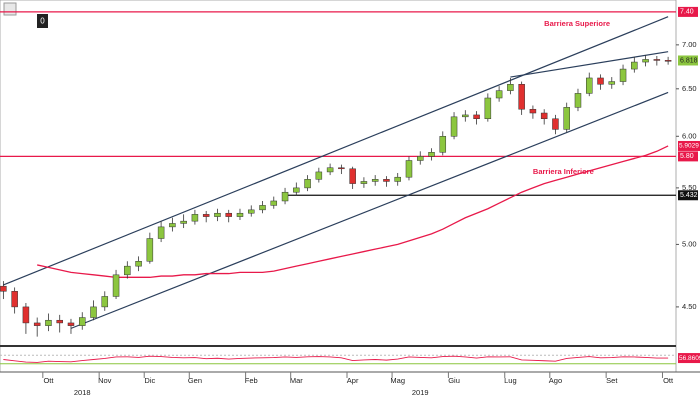 Image resolution: width=700 pixels, height=400 pixels. What do you see at coordinates (689, 306) in the screenshot?
I see `y-tick-label: 4.50` at bounding box center [689, 306].